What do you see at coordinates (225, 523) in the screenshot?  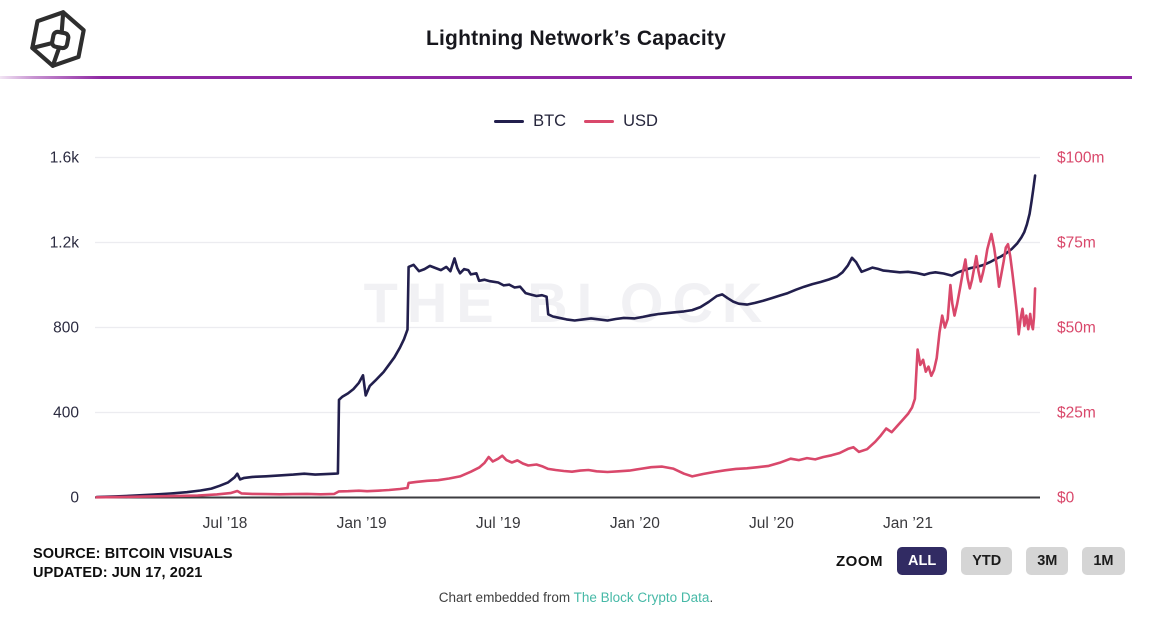 I see `x-axis-tick-label: Jul ’18` at bounding box center [225, 523].